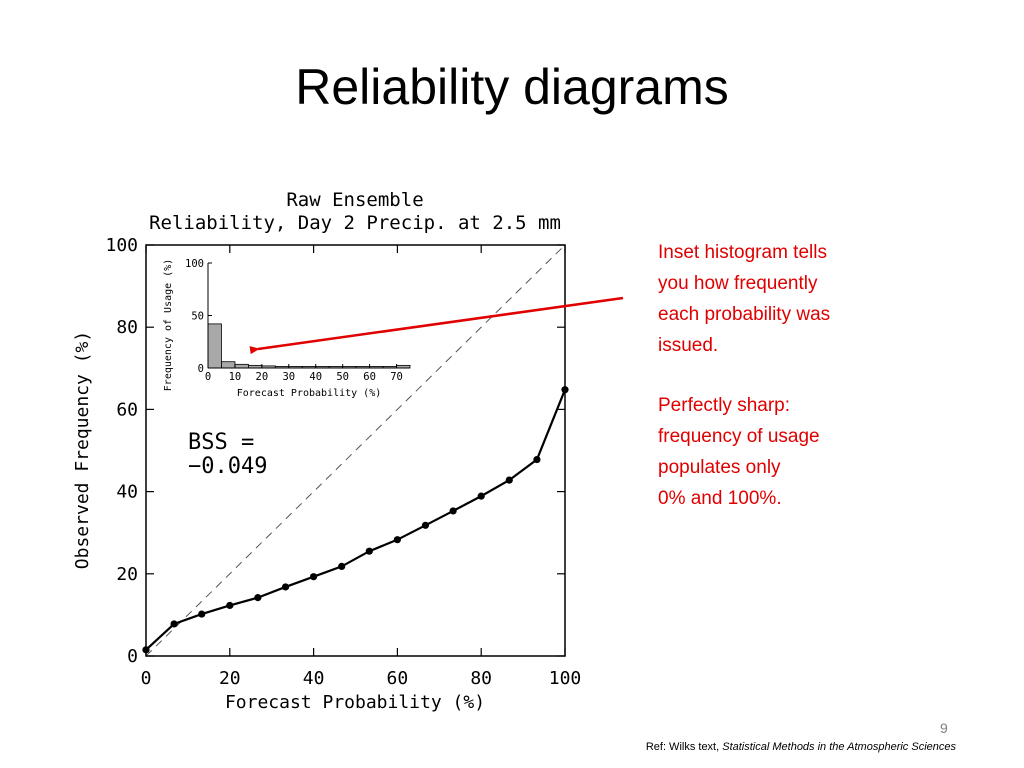 The height and width of the screenshot is (768, 1024). What do you see at coordinates (235, 377) in the screenshot?
I see `inset-x-tick-label: 10` at bounding box center [235, 377].